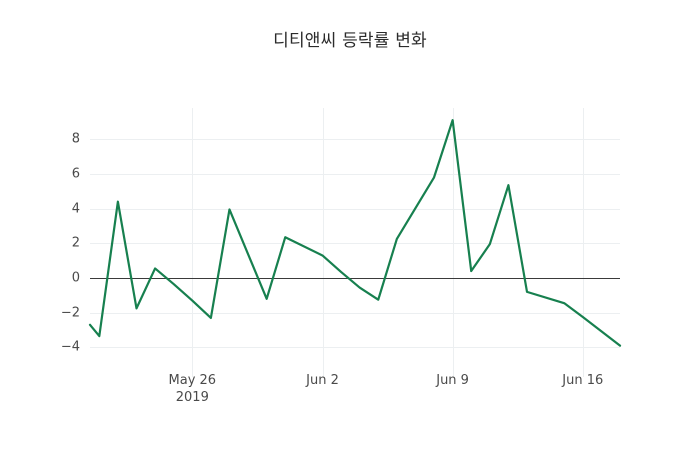 This screenshot has height=450, width=700. I want to click on x-tick-label: Jun 2, so click(322, 380).